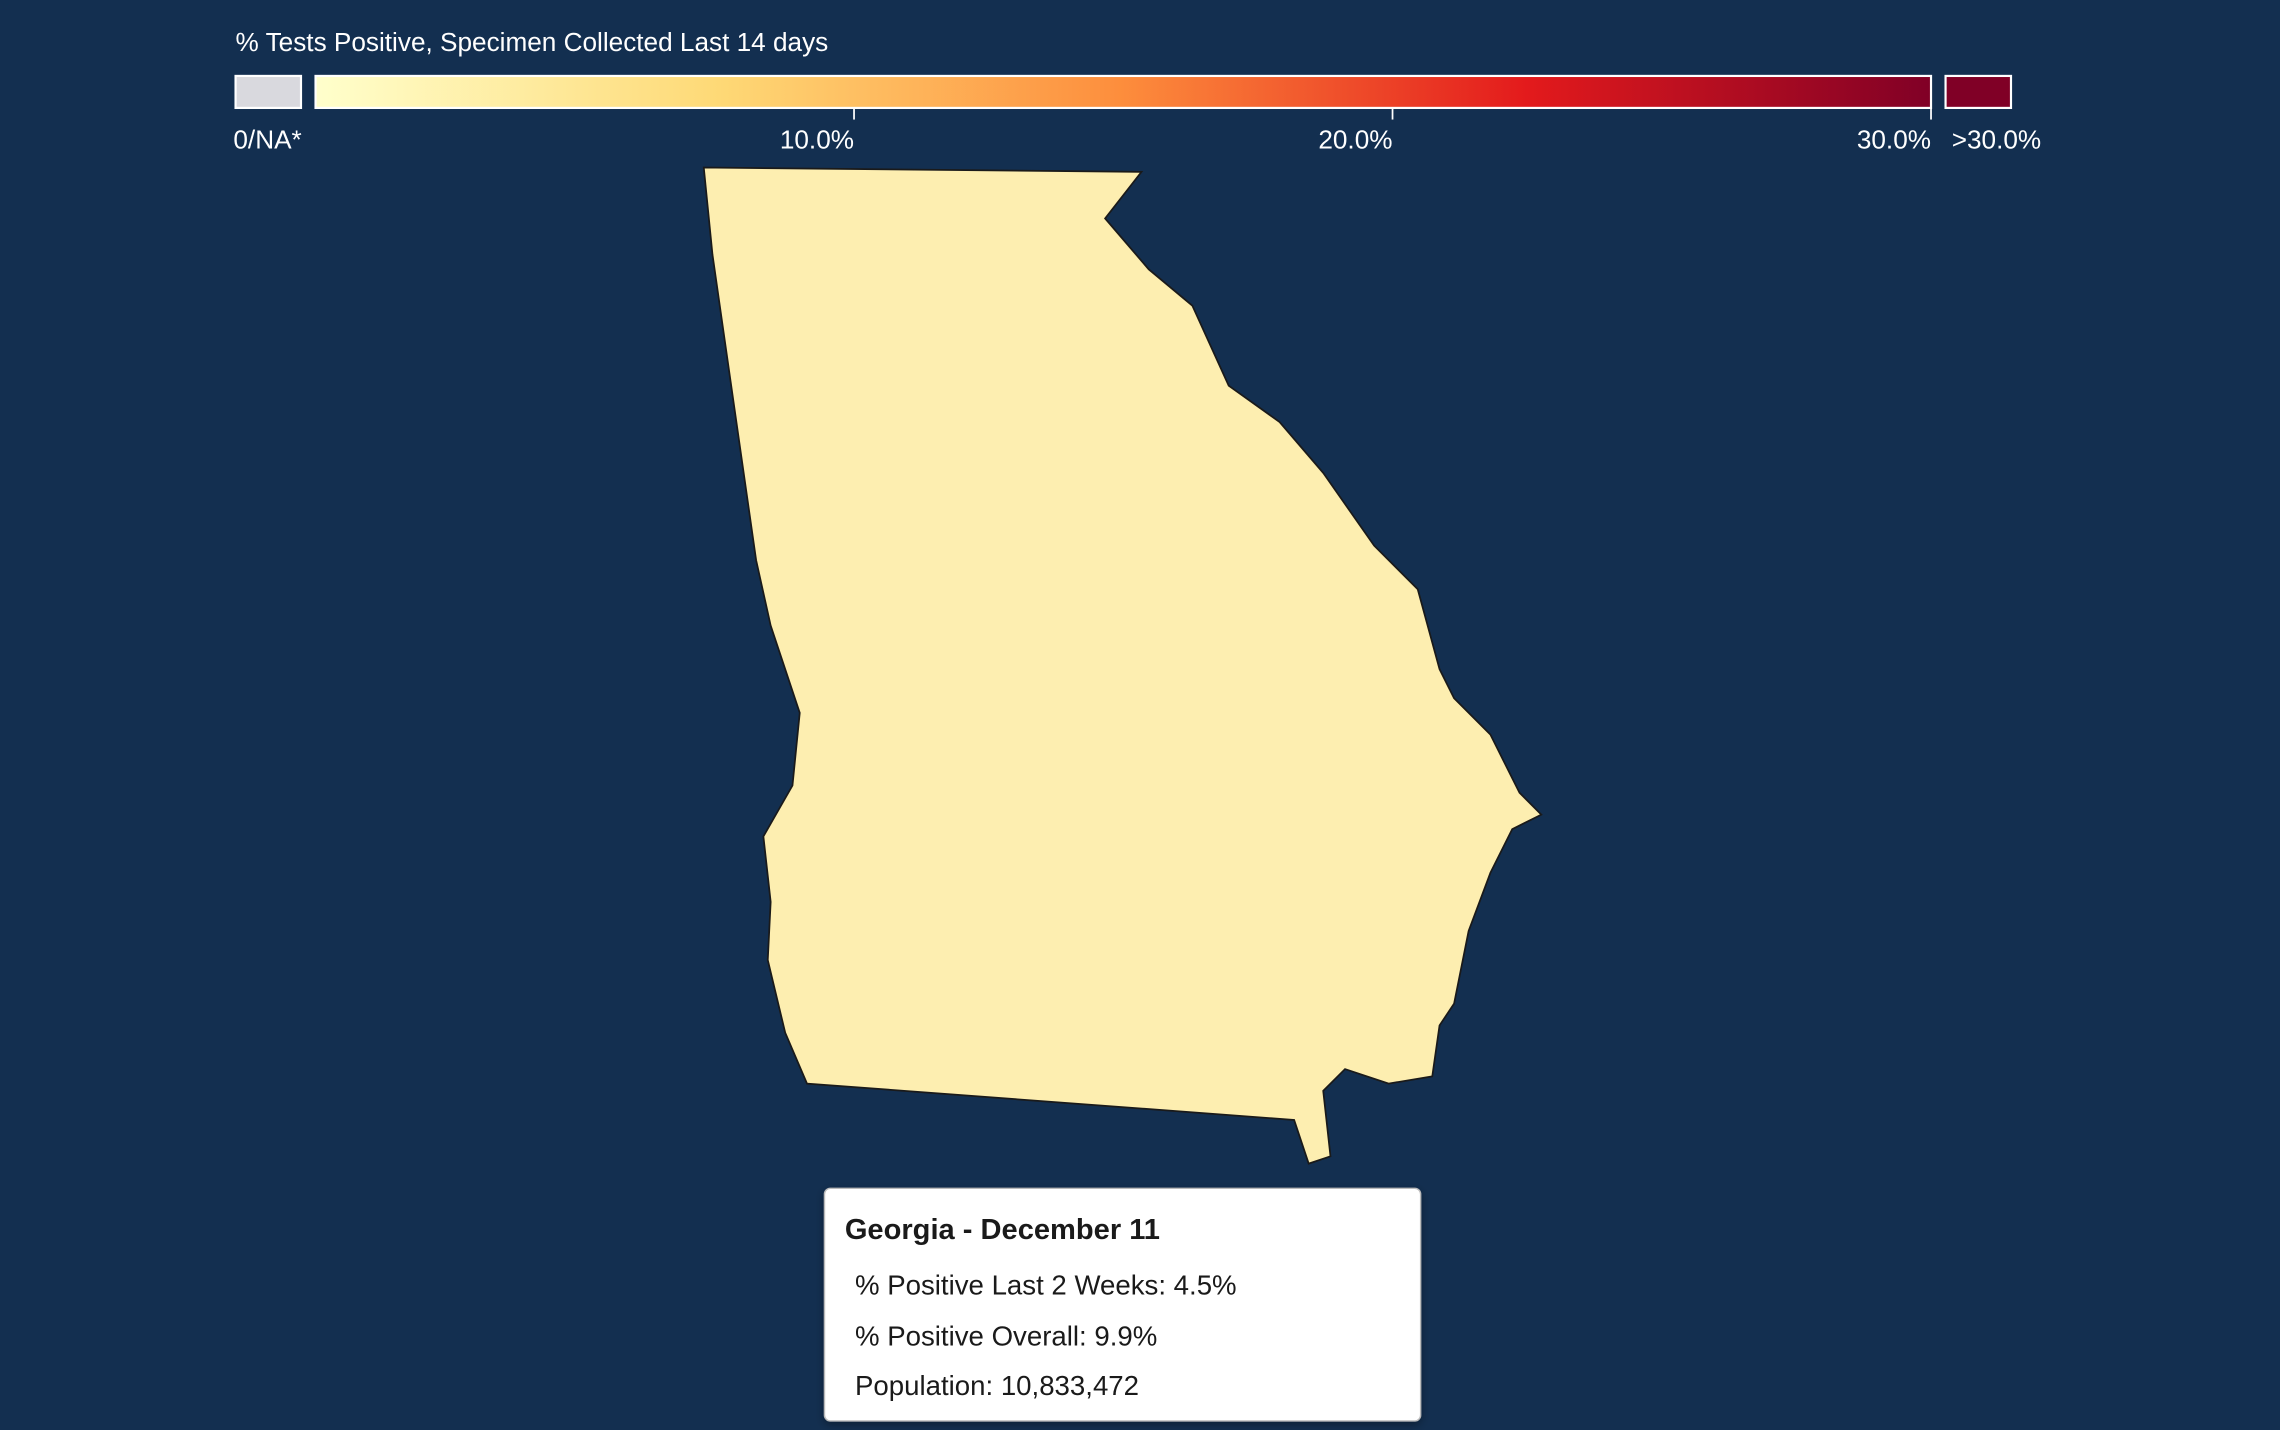 The height and width of the screenshot is (1430, 2280). I want to click on tooltip-title: Georgia - December 11, so click(1002, 1230).